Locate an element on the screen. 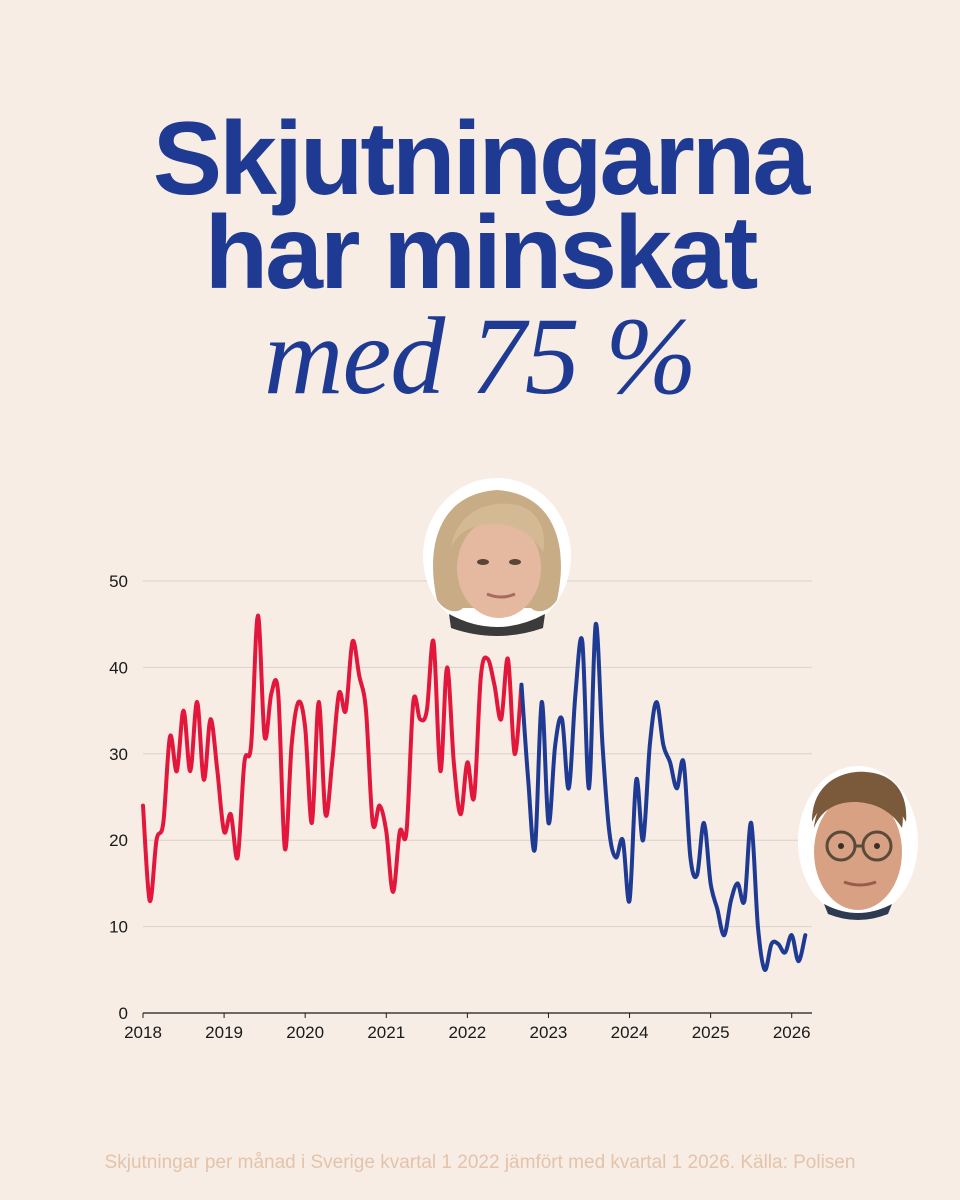 This screenshot has height=1200, width=960. x-tick-label: 2023 is located at coordinates (549, 1032).